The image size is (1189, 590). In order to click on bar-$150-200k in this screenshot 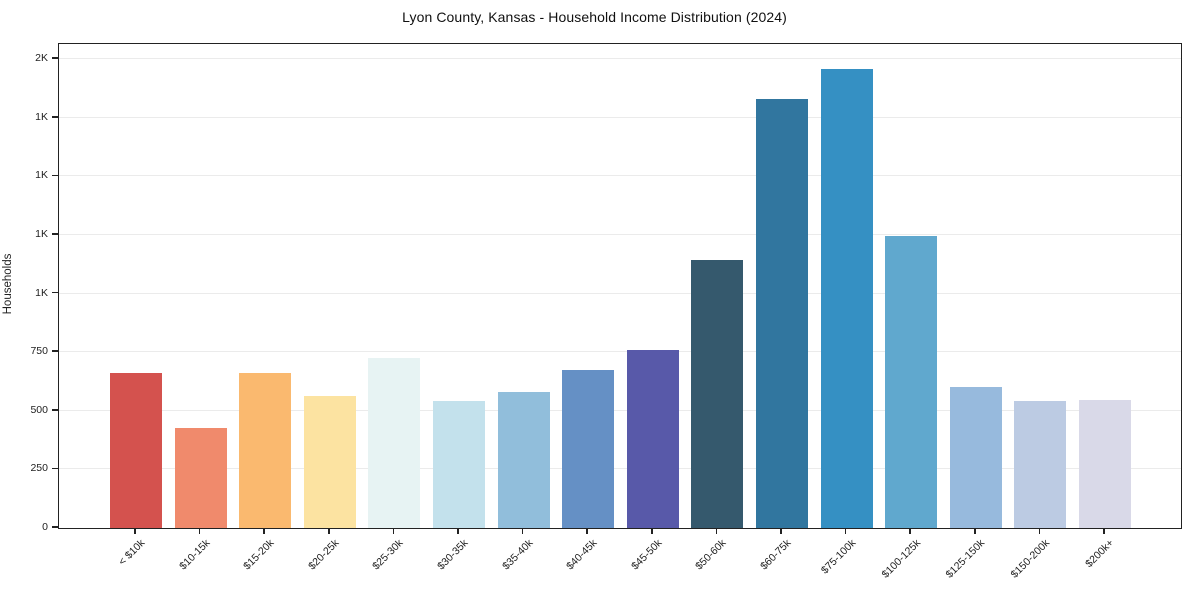, I will do `click(1040, 464)`.